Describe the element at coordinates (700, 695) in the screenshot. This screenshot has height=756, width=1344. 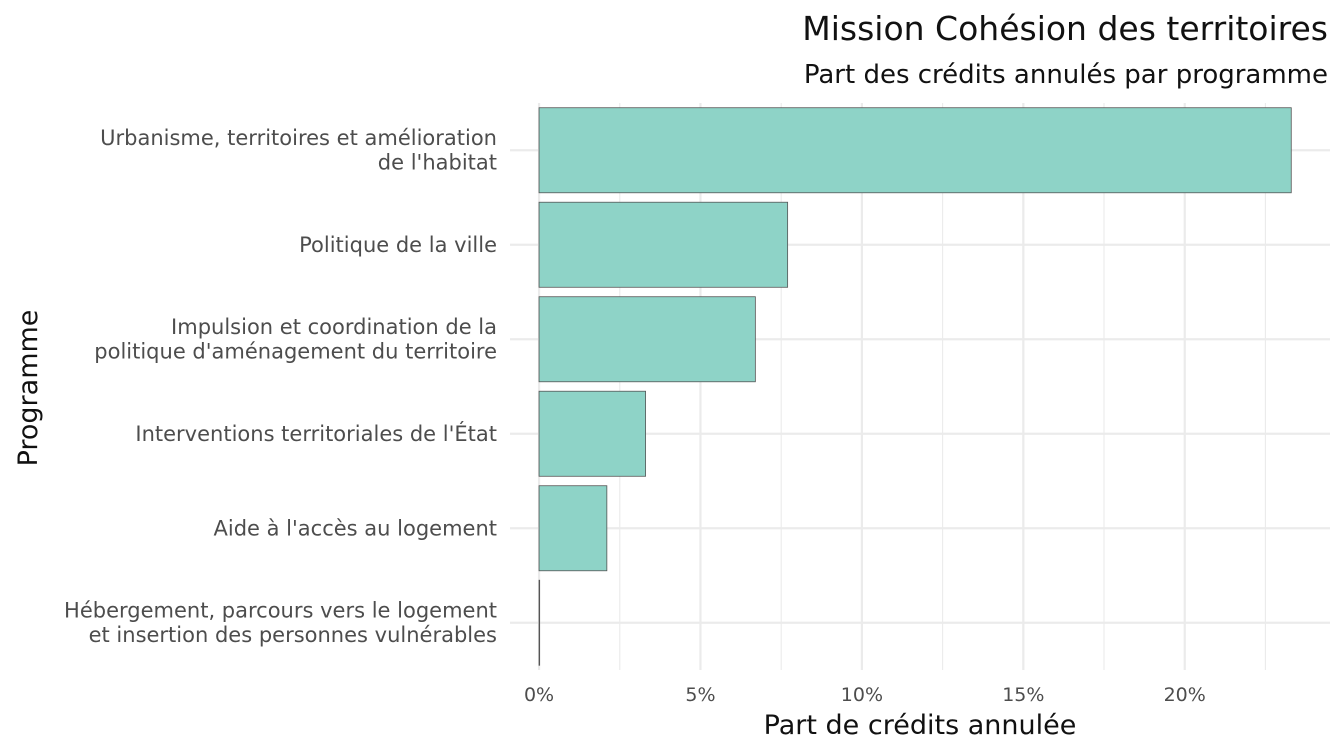
I see `x-tick-label: 5%` at that location.